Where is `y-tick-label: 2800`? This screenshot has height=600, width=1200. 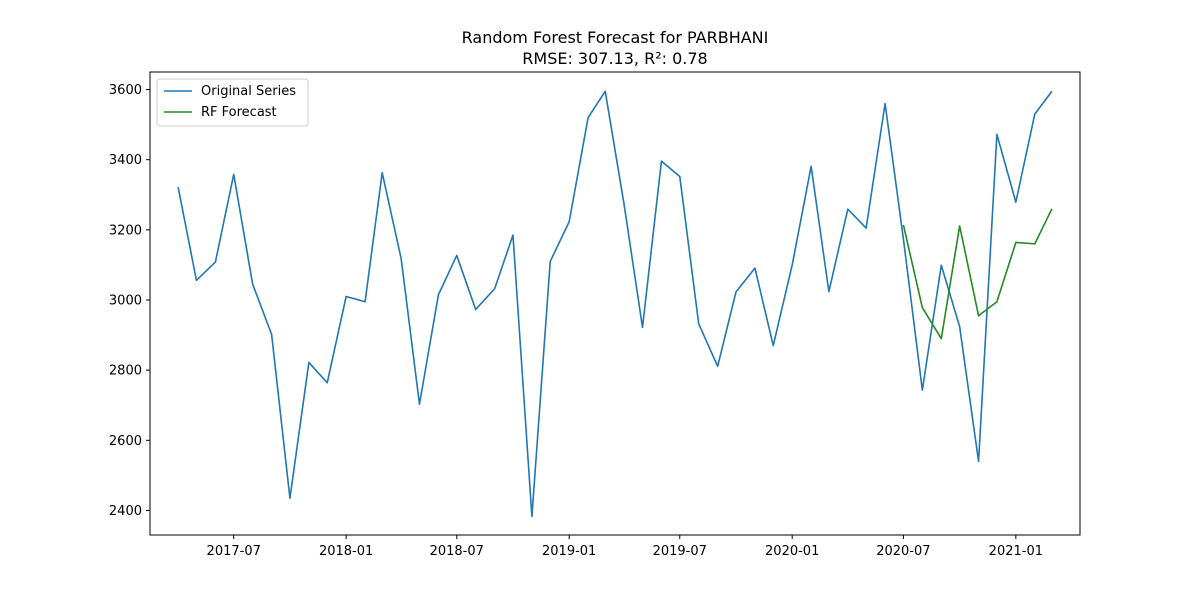
y-tick-label: 2800 is located at coordinates (125, 371).